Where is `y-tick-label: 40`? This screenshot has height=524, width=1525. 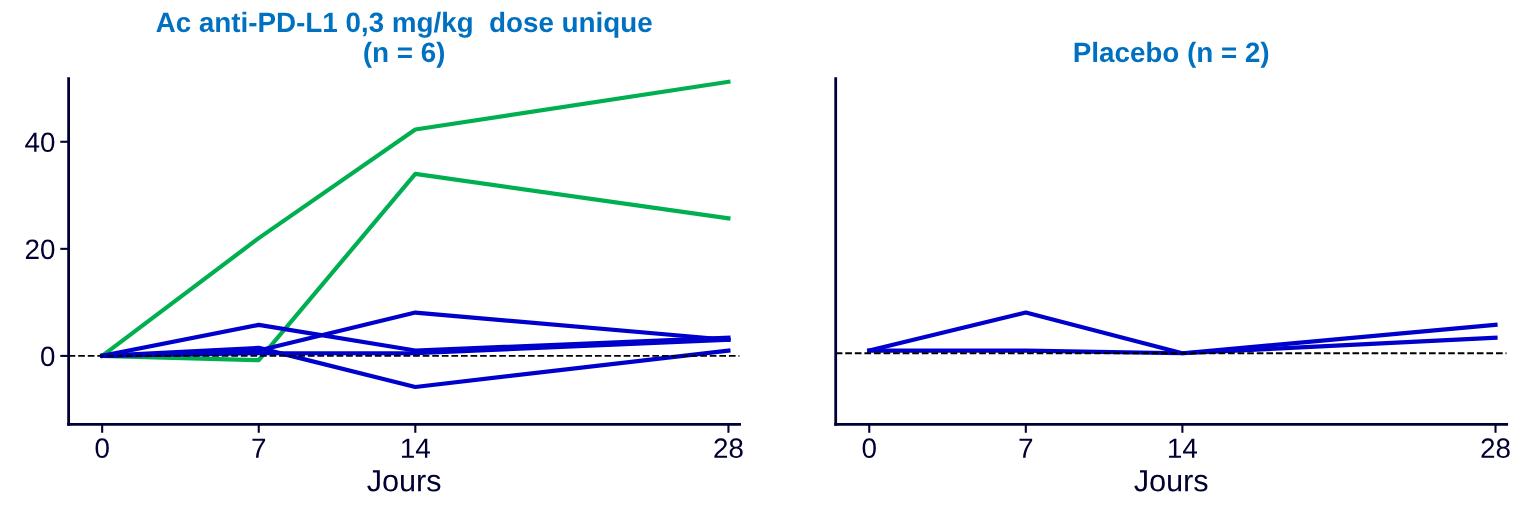
y-tick-label: 40 is located at coordinates (40, 142).